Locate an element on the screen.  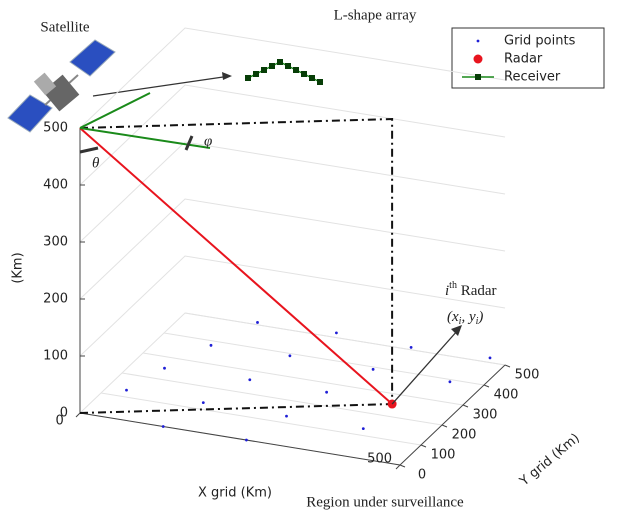
y-axis-label: Y grid (Km) is located at coordinates (549, 460).